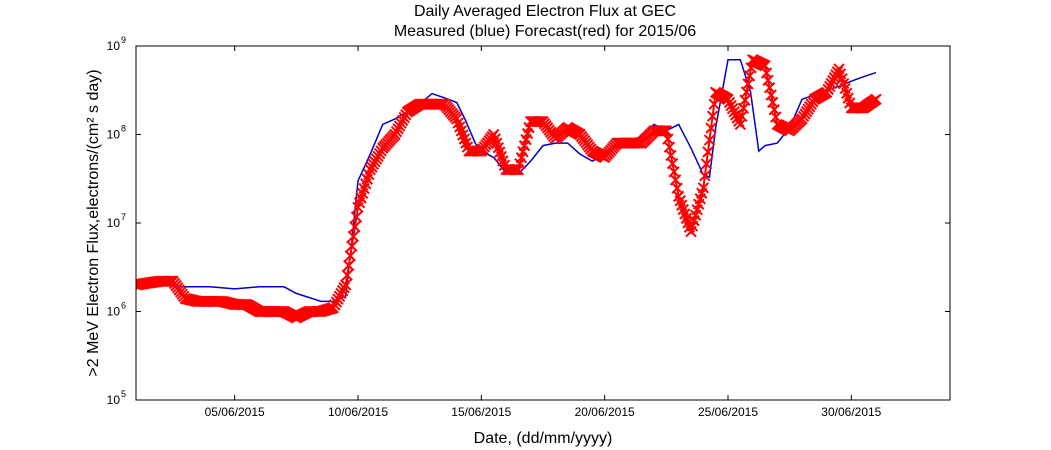 The width and height of the screenshot is (1051, 450). I want to click on x-tick-label: 15/06/2015, so click(481, 412).